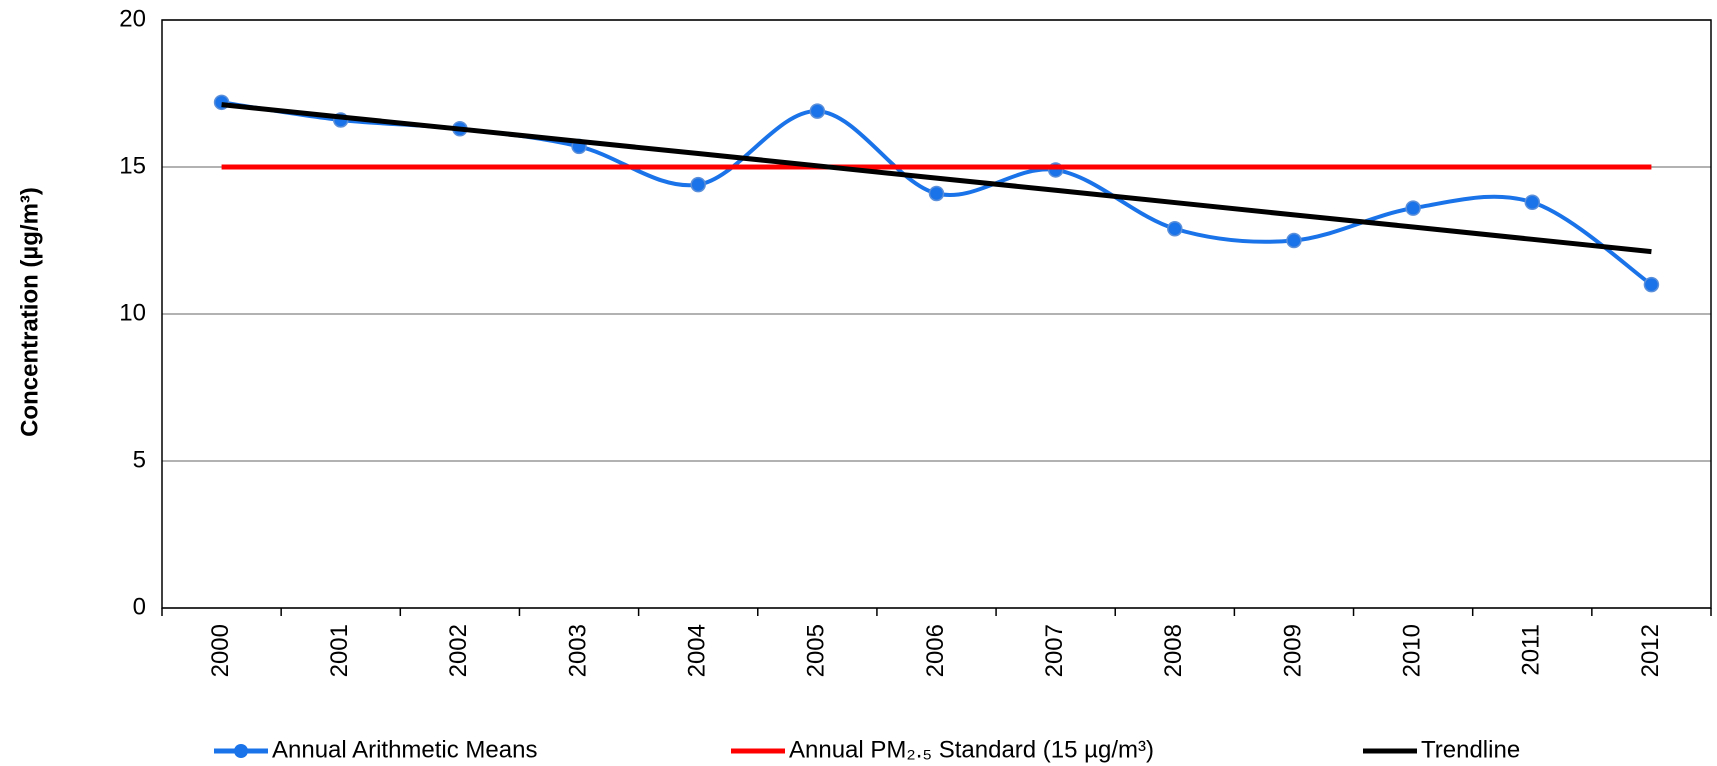 The image size is (1717, 766). What do you see at coordinates (1650, 650) in the screenshot?
I see `x-tick-label: 2012` at bounding box center [1650, 650].